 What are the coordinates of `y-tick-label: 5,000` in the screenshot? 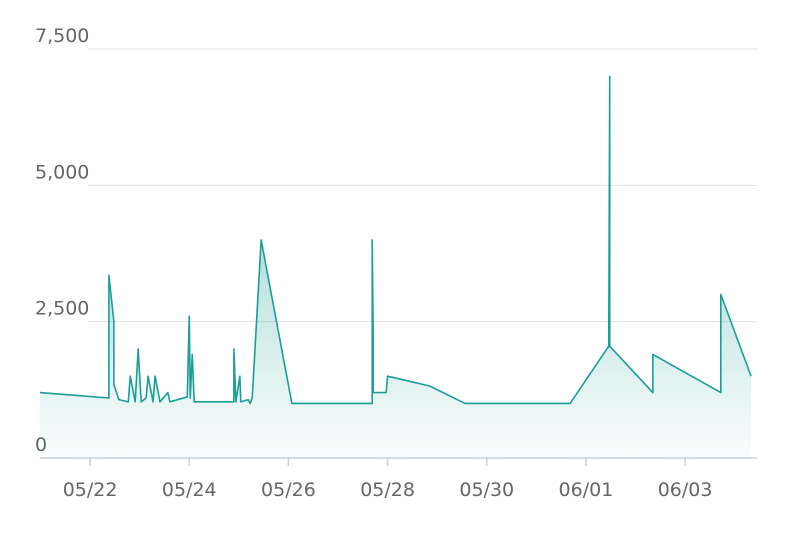 It's located at (62, 172).